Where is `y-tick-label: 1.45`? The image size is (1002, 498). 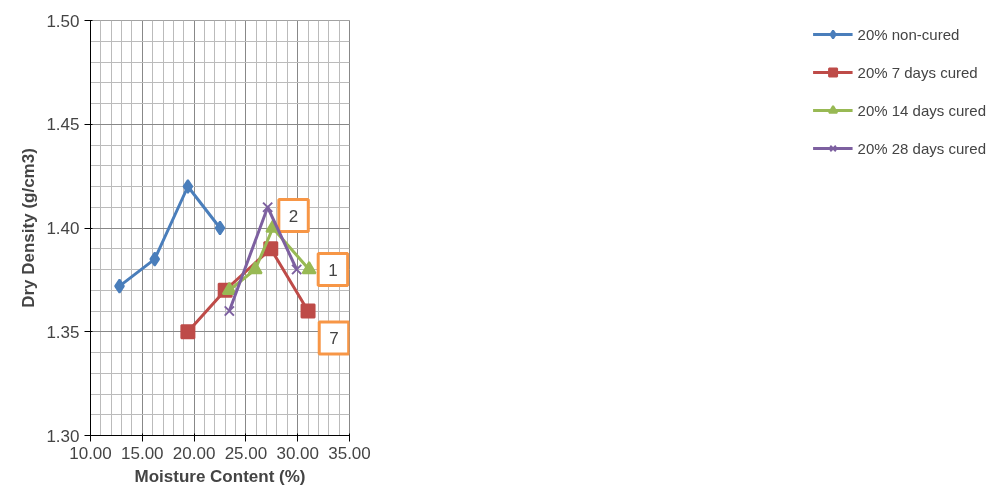 y-tick-label: 1.45 is located at coordinates (63, 125).